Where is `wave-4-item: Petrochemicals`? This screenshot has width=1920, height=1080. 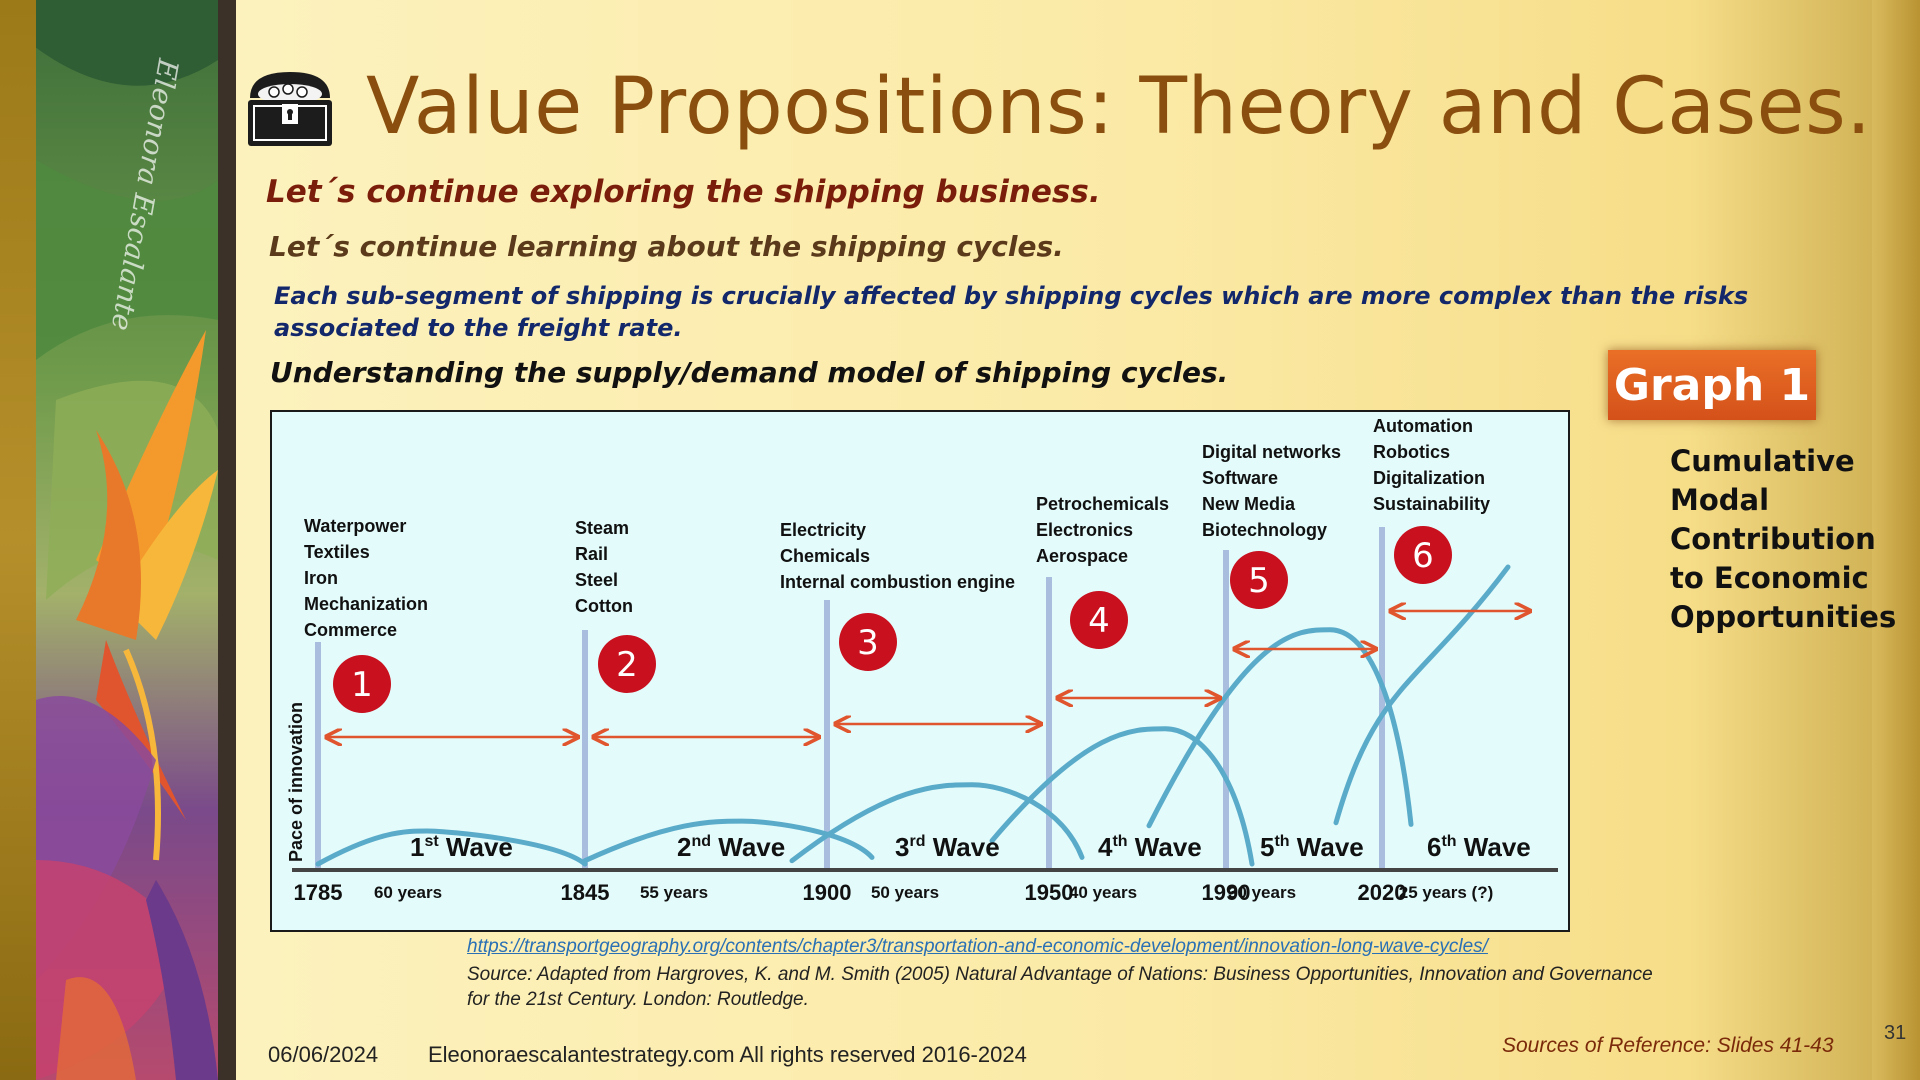 wave-4-item: Petrochemicals is located at coordinates (1102, 504).